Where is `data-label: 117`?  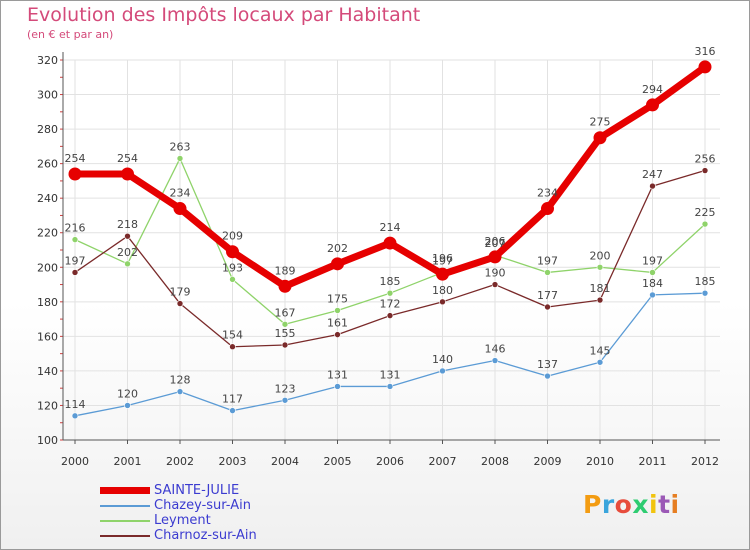
data-label: 117 is located at coordinates (232, 399).